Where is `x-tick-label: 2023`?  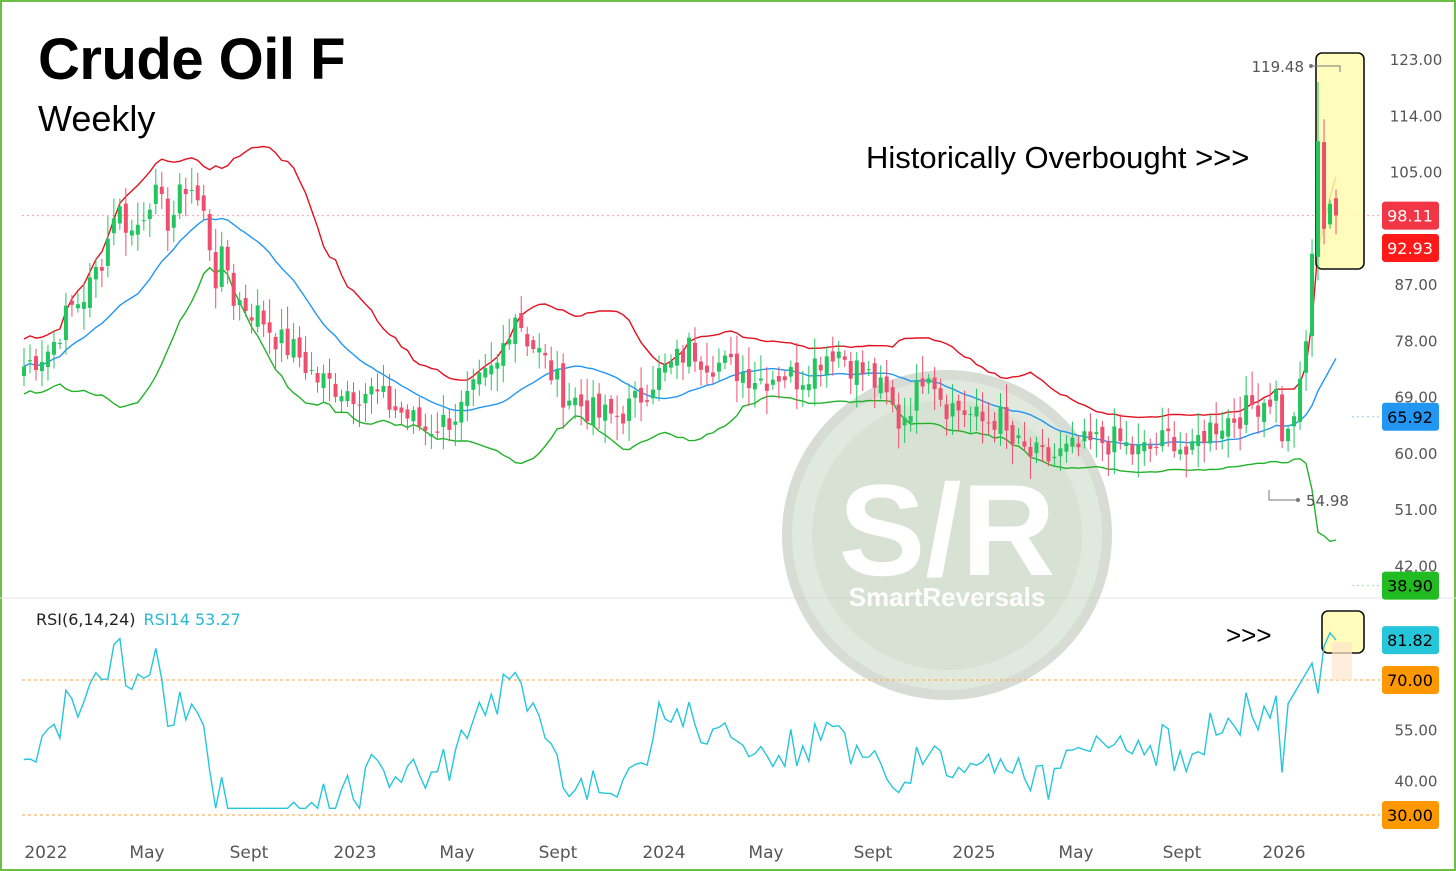 x-tick-label: 2023 is located at coordinates (354, 853).